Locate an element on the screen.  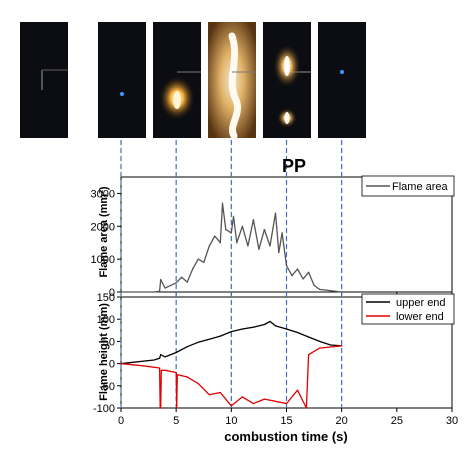
material-label: PP is located at coordinates (294, 166).